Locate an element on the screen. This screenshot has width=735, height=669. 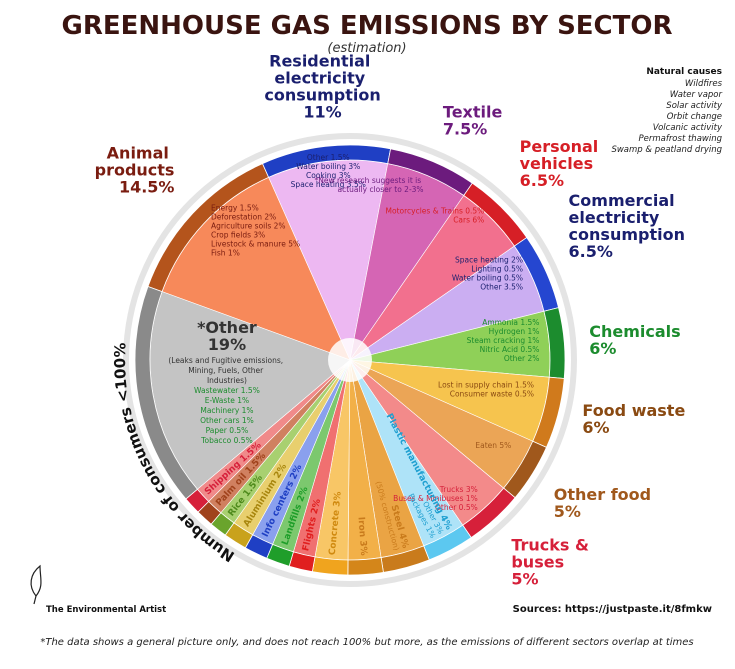
label-line: Commercial is located at coordinates (625, 200).